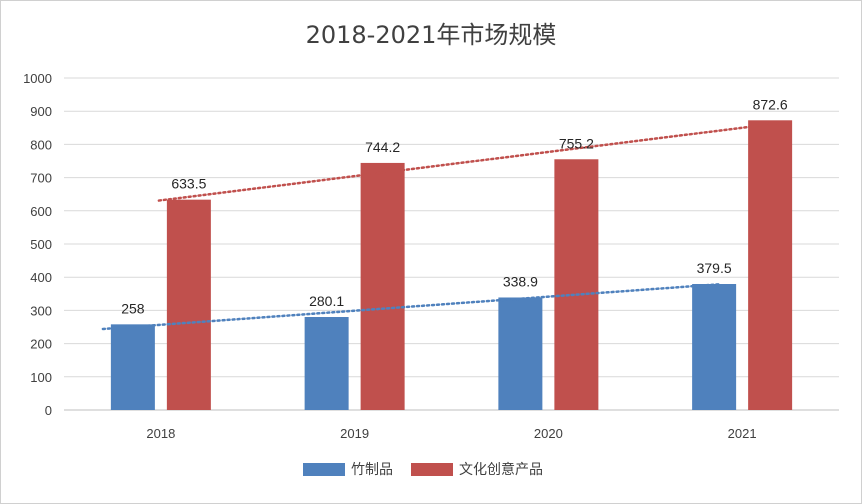  I want to click on y-axis-ticks: 0 100 200 300 400 500 600 700 800 900 1000, so click(37, 244).